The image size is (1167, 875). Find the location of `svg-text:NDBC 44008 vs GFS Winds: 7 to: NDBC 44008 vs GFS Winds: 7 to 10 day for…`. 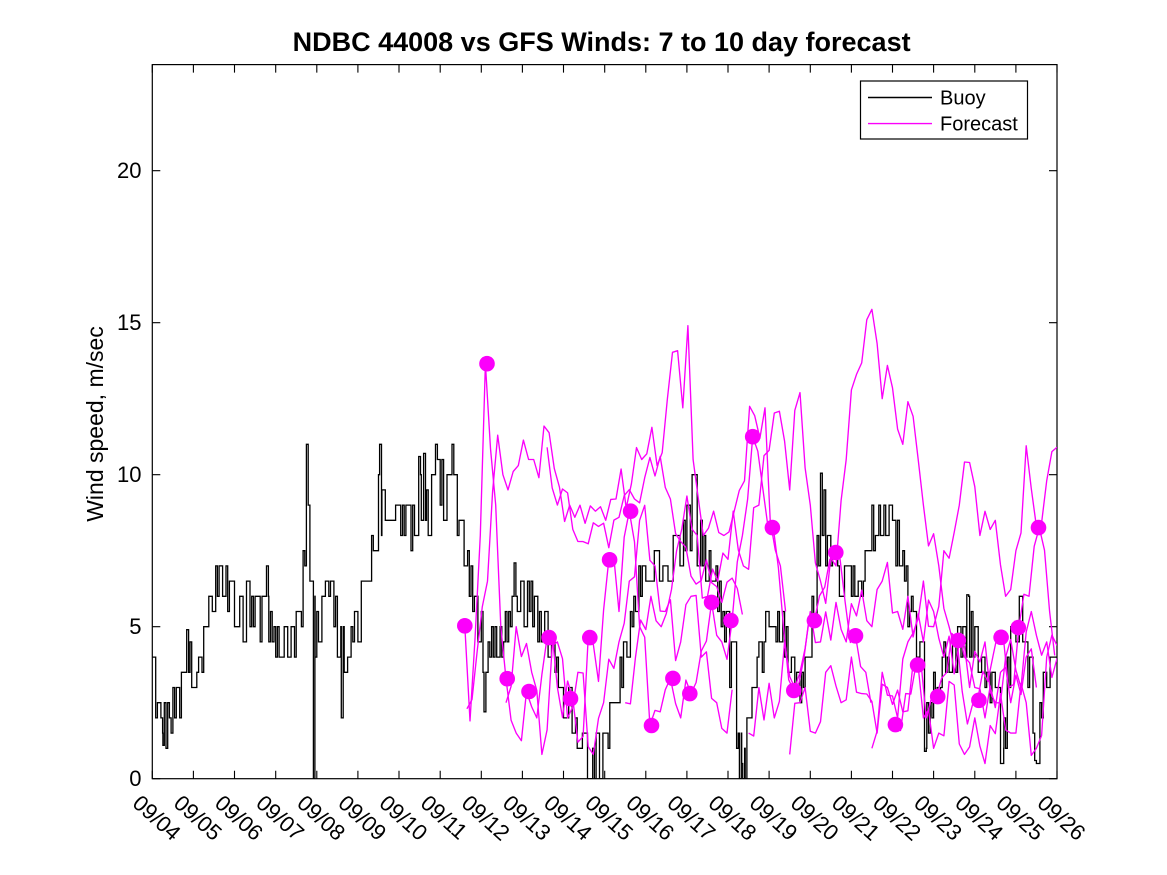

svg-text:NDBC 44008 vs GFS Winds: 7 to: NDBC 44008 vs GFS Winds: 7 to 10 day for… is located at coordinates (602, 42).